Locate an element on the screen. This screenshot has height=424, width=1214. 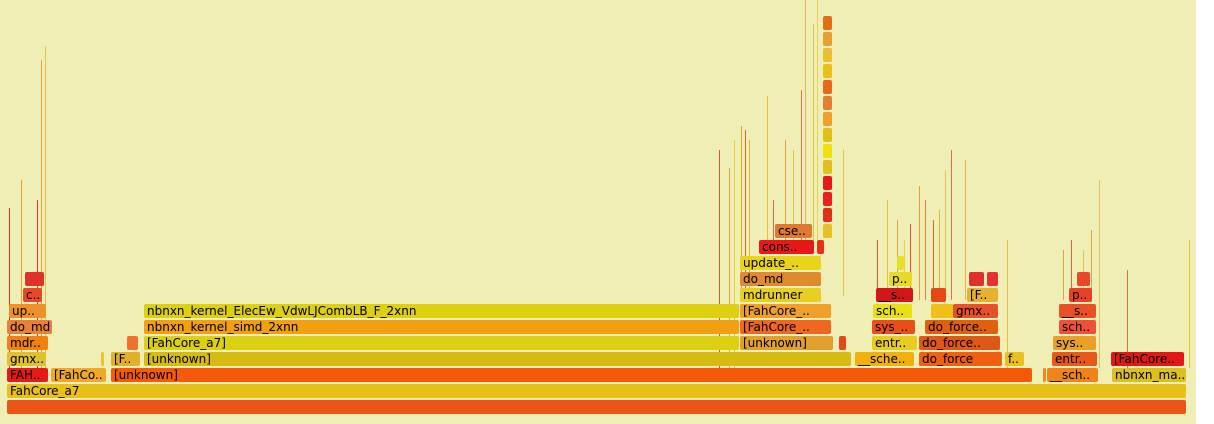
flame-frame: FAH.. is located at coordinates (27, 375).